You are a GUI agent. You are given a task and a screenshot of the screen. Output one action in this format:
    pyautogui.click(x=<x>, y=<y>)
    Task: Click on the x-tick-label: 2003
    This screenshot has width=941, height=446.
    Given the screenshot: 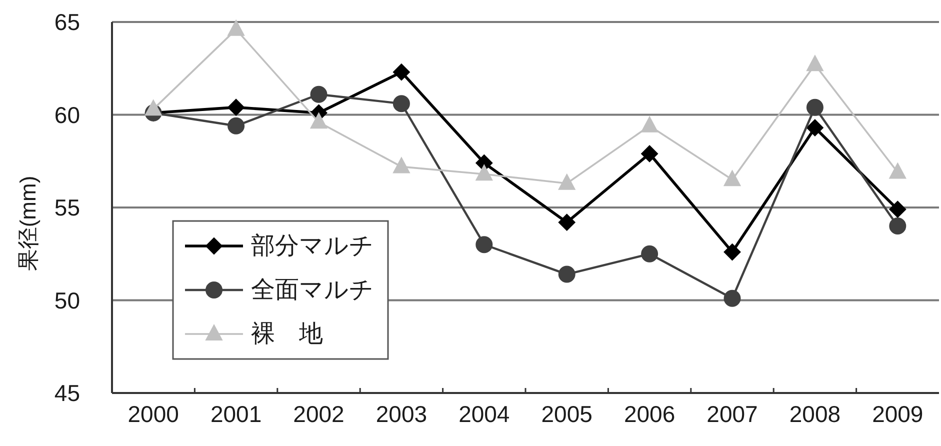 What is the action you would take?
    pyautogui.click(x=402, y=414)
    